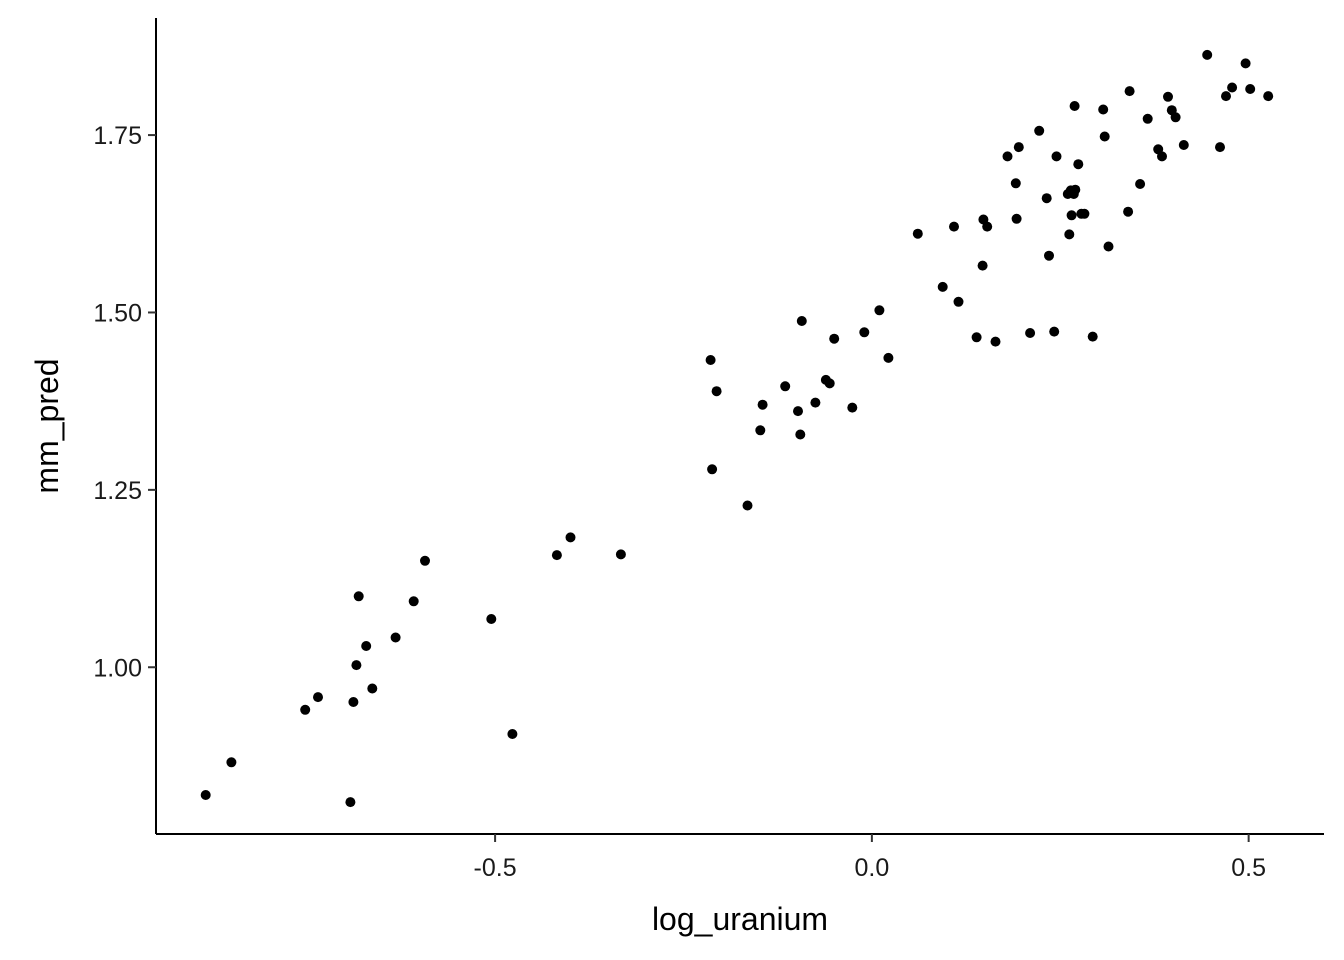 This screenshot has height=960, width=1344. What do you see at coordinates (117, 491) in the screenshot?
I see `y-tick-label: 1.25` at bounding box center [117, 491].